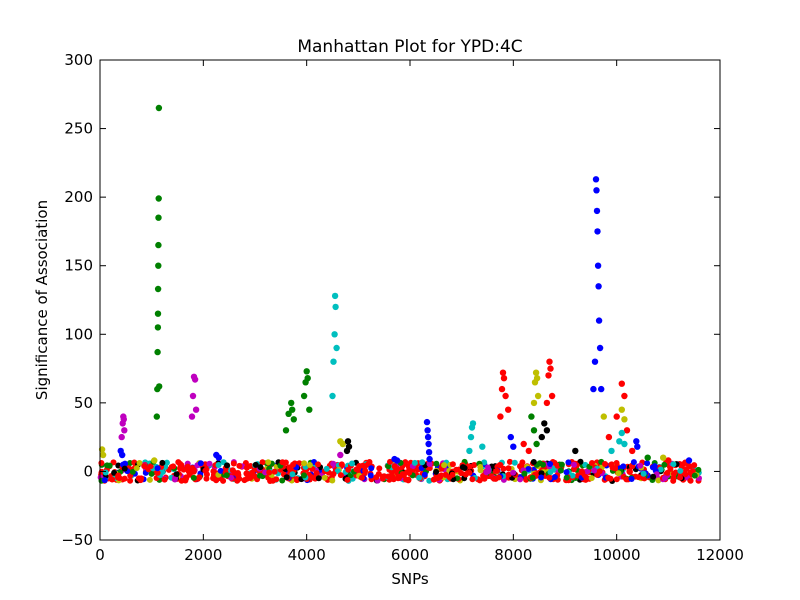 This screenshot has width=800, height=600. Describe the element at coordinates (78, 197) in the screenshot. I see `y-tick-label: 200` at that location.